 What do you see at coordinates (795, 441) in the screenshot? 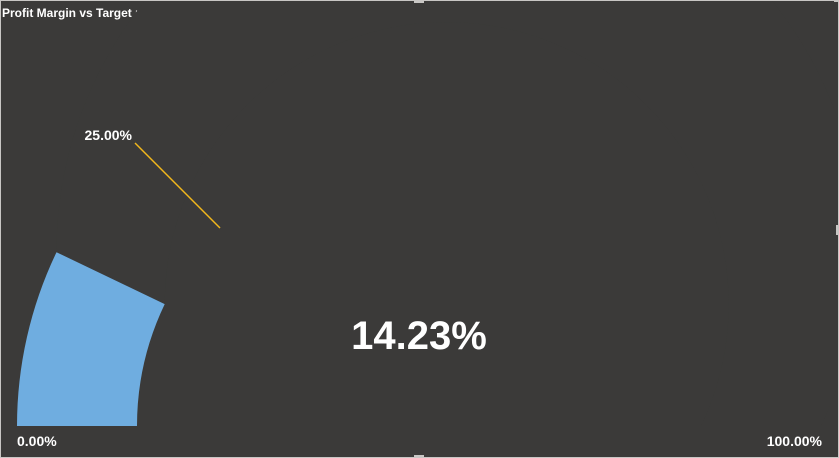
I see `gauge-max-label: 100.00%` at bounding box center [795, 441].